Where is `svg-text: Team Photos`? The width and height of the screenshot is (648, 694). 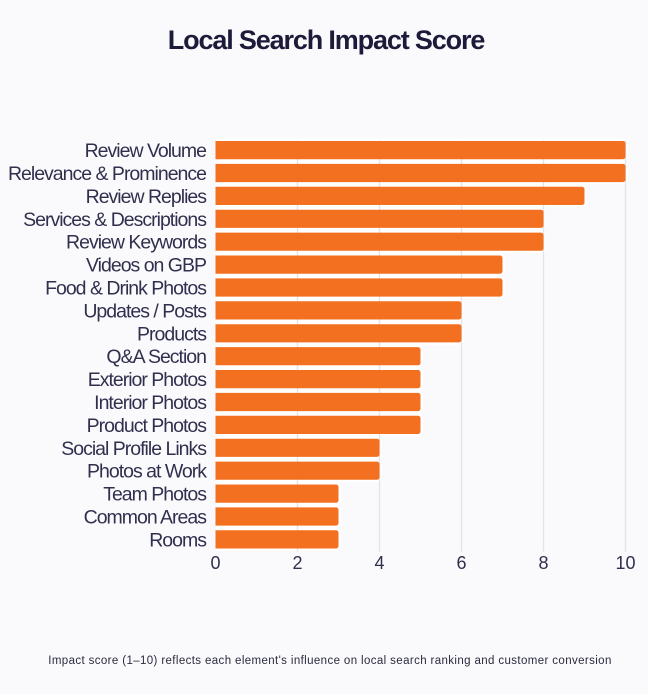
svg-text: Team Photos is located at coordinates (155, 495).